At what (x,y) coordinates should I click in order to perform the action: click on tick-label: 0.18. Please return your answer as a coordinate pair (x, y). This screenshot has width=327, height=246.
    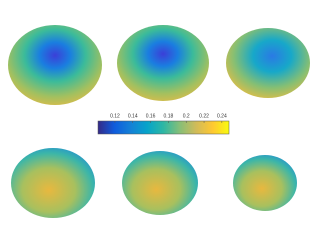
    Looking at the image, I should click on (169, 116).